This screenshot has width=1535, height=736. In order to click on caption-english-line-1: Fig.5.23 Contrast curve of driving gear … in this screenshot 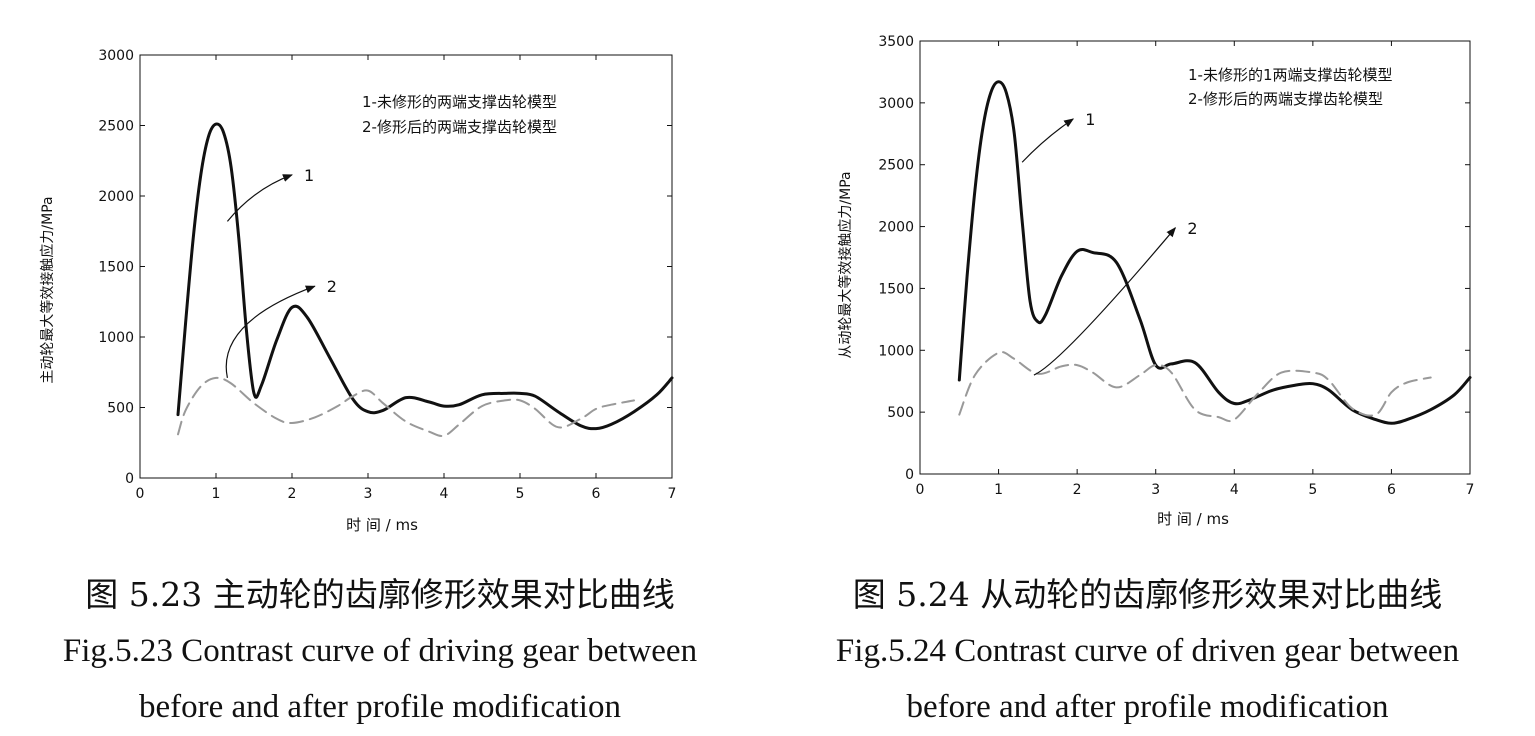, I will do `click(380, 651)`.